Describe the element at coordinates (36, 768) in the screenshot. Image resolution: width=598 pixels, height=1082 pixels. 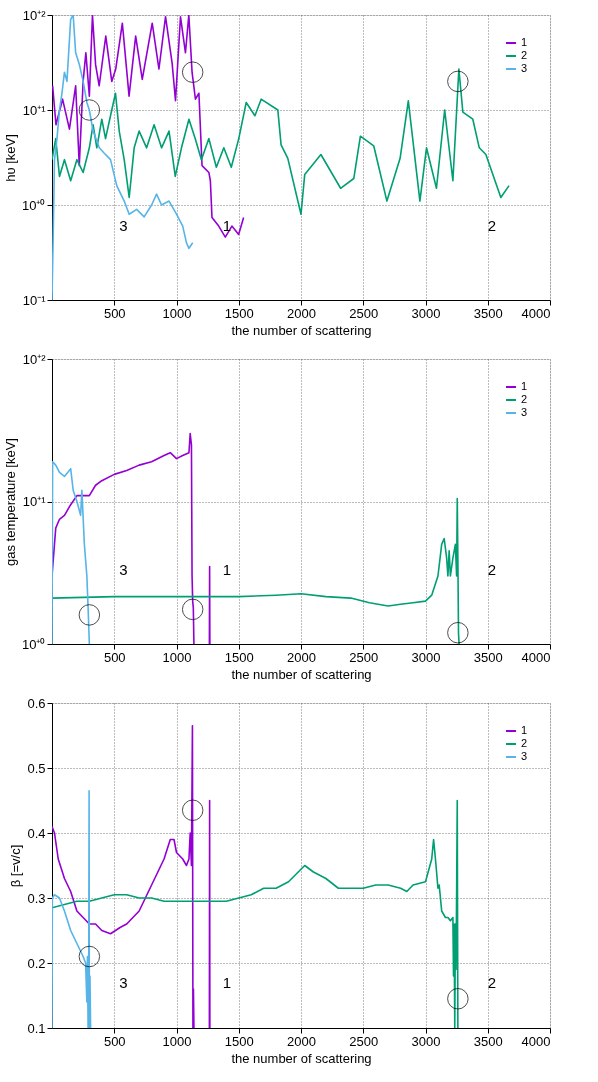
I see `y-tick-label: 0.5` at that location.